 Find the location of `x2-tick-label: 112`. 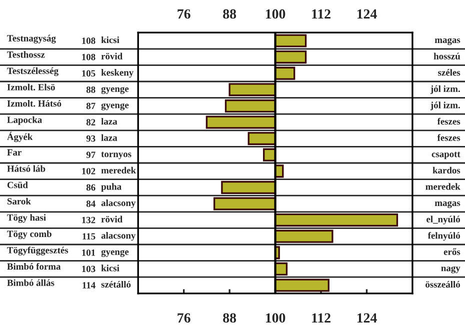

x2-tick-label: 112 is located at coordinates (321, 317).